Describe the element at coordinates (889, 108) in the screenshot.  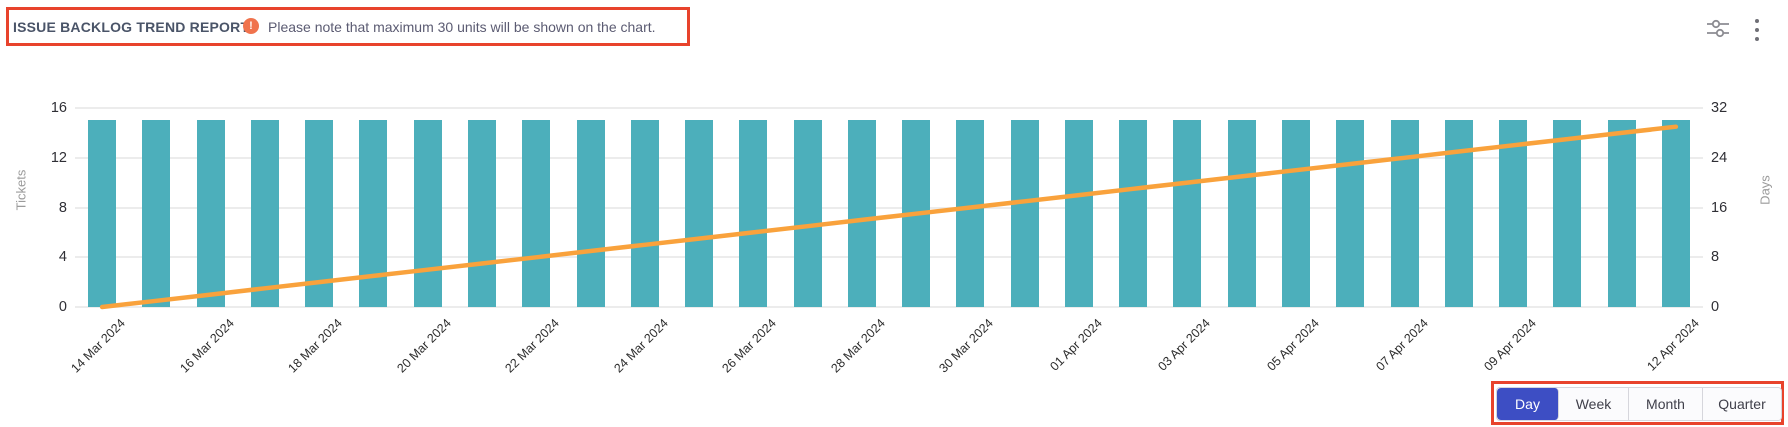
I see `gridline` at that location.